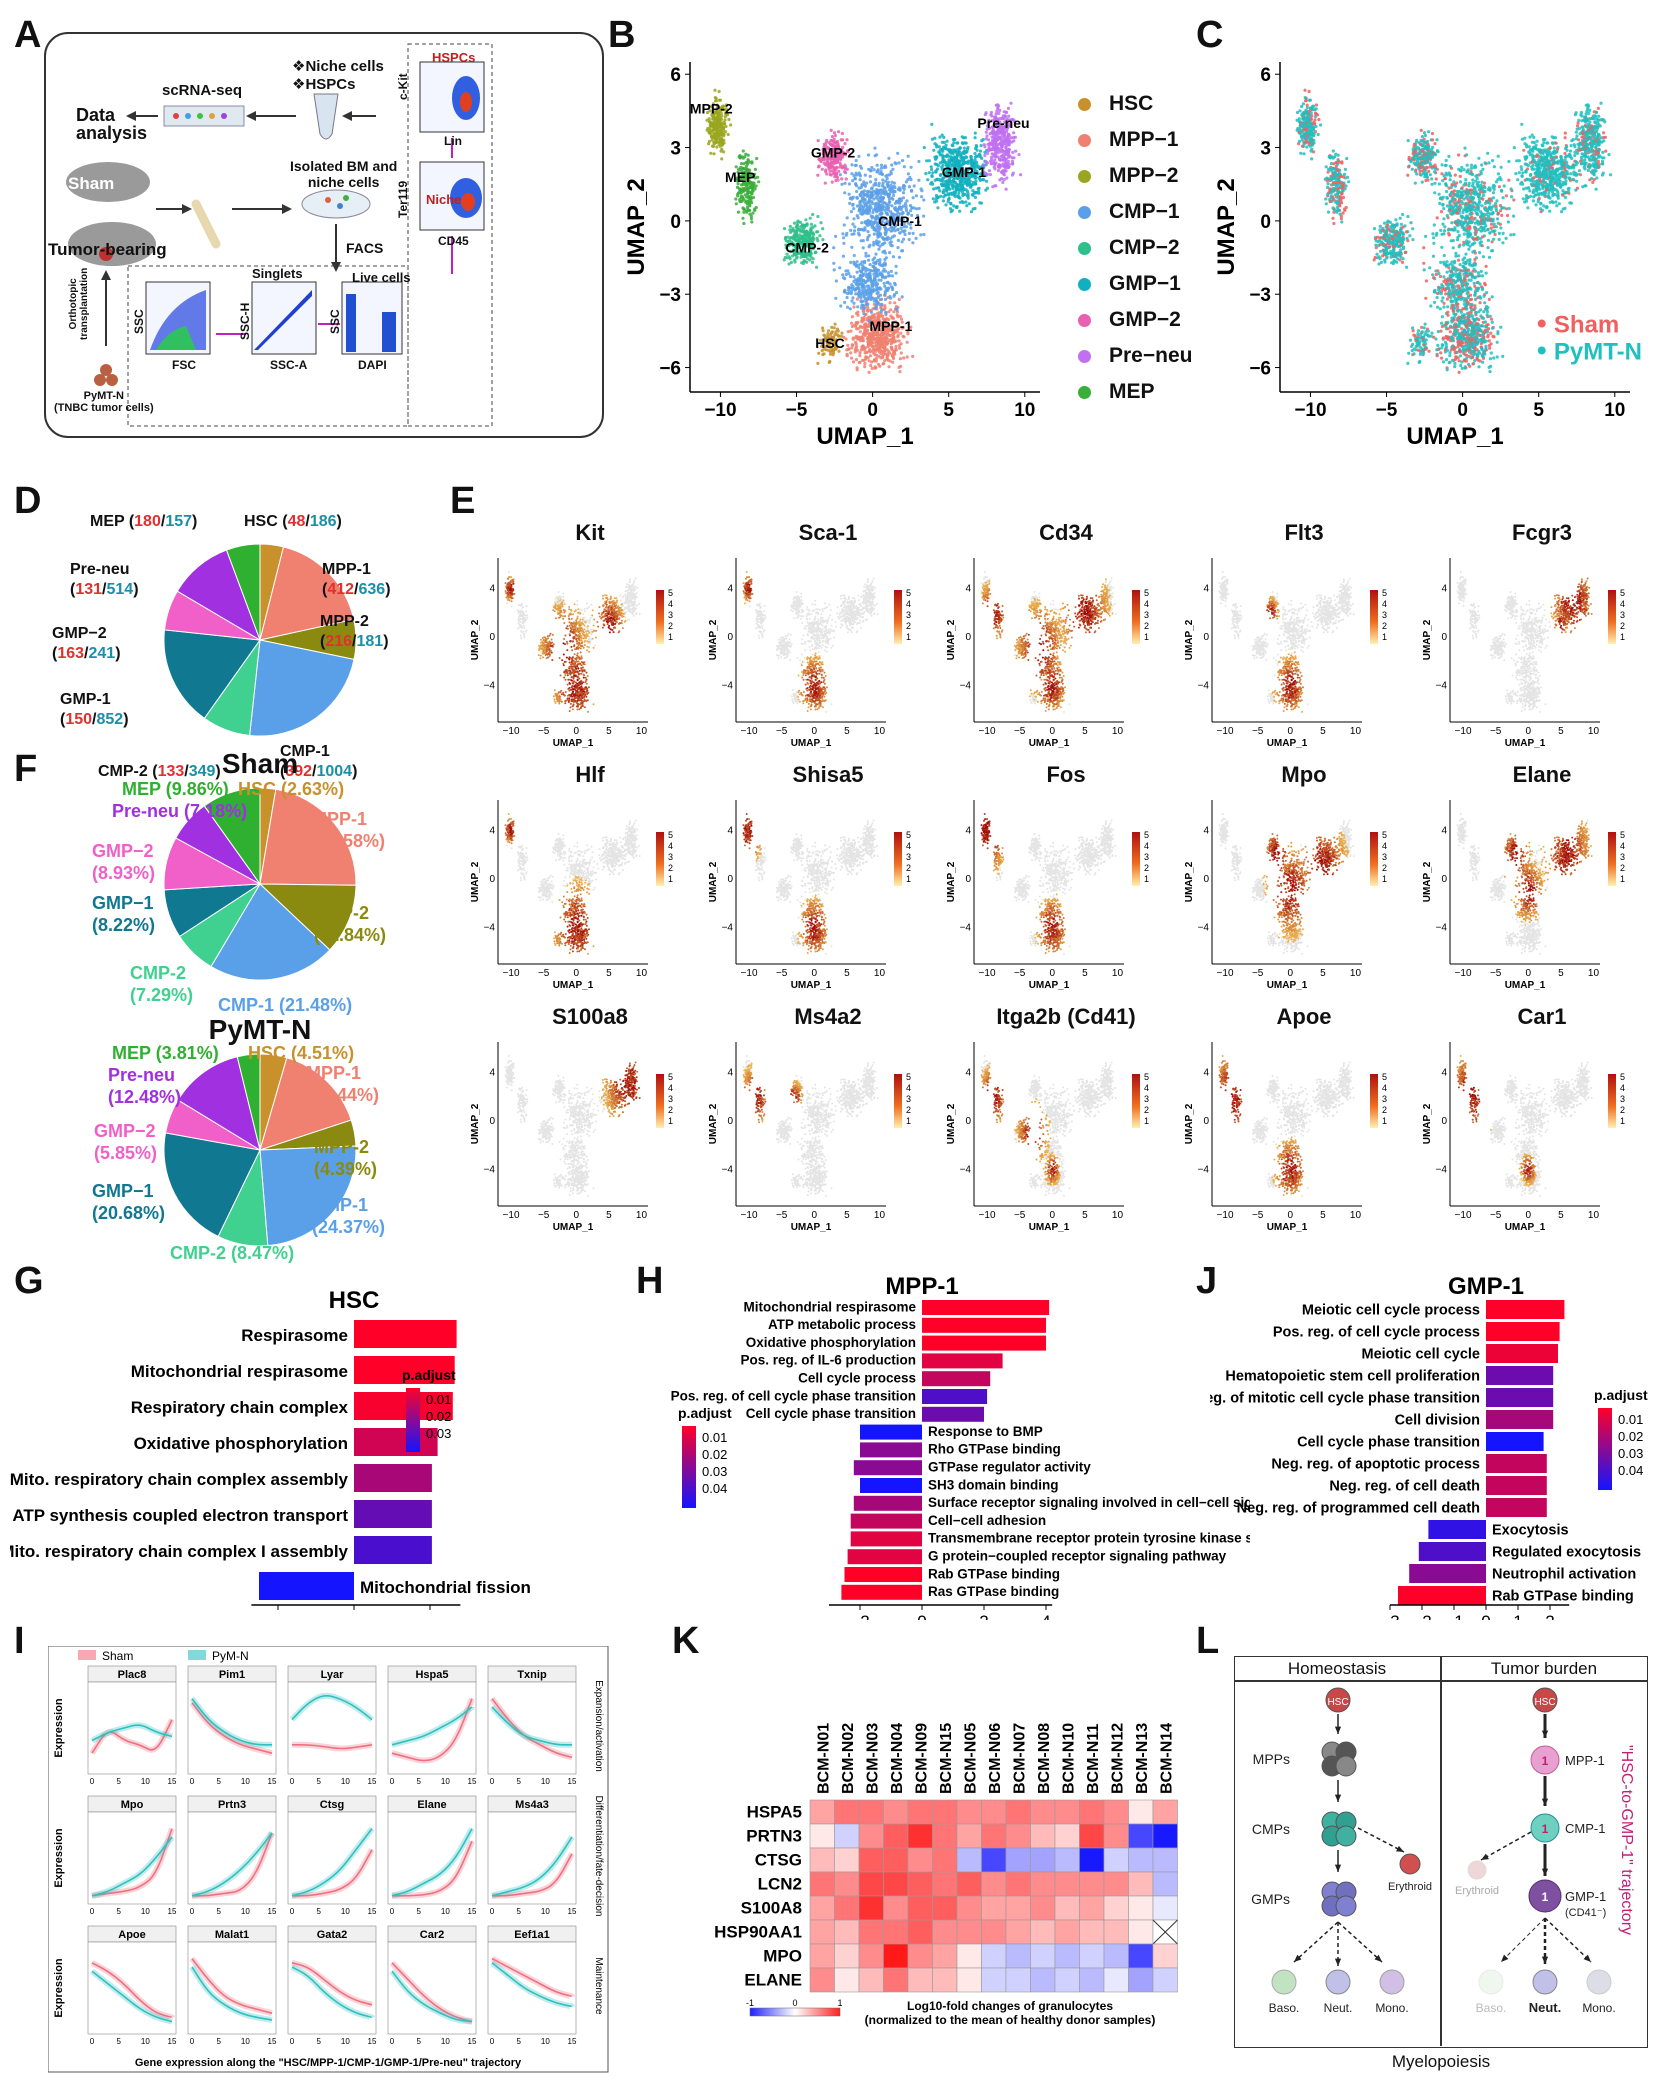 This screenshot has width=1676, height=2100. Describe the element at coordinates (685, 1641) in the screenshot. I see `panel-label-k: K` at that location.